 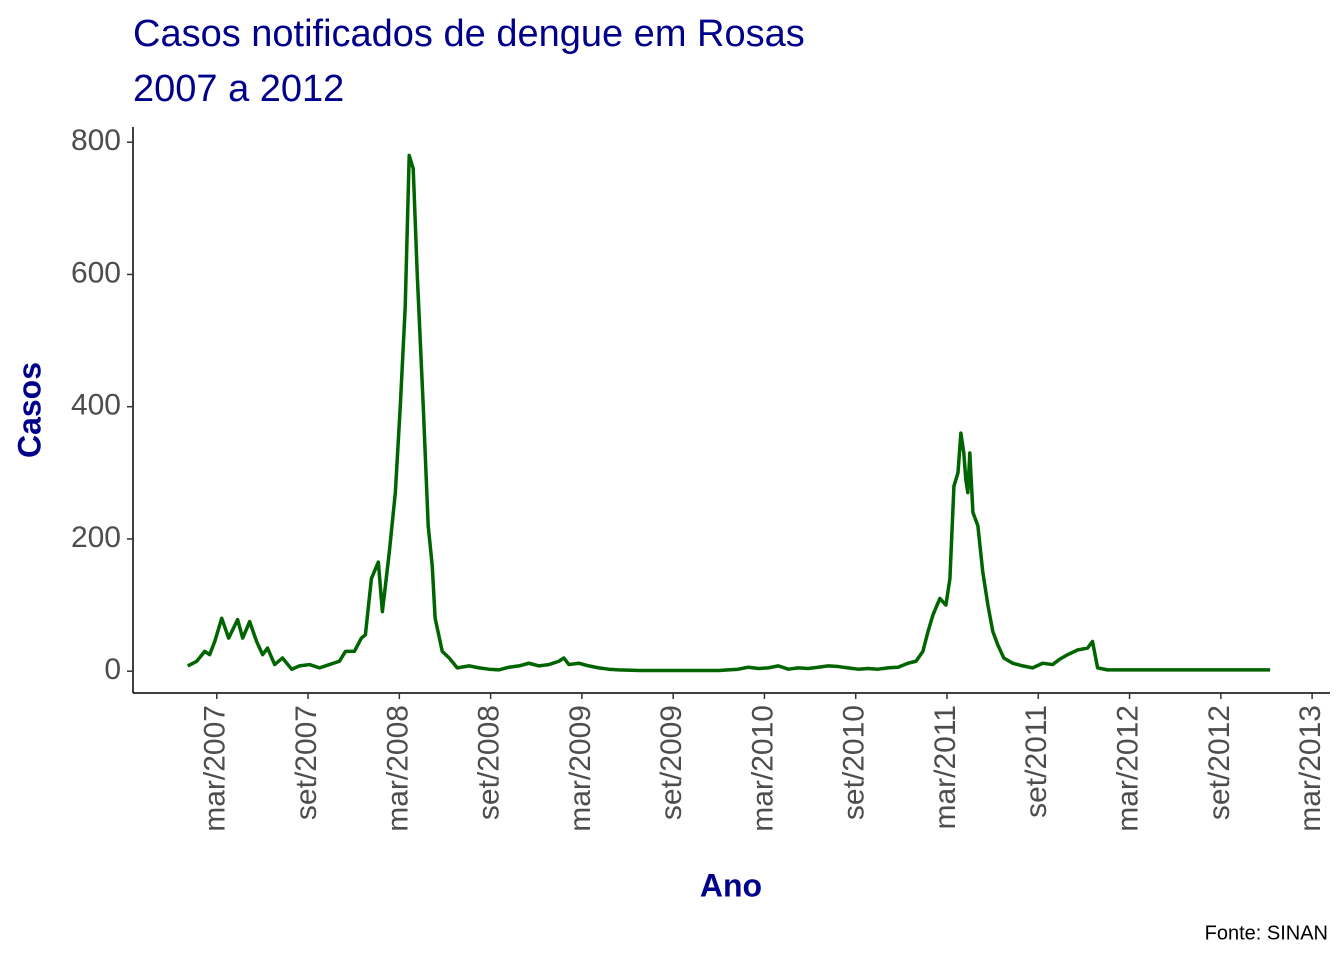 I want to click on chart-subtitle: 2007 a 2012, so click(x=238, y=89).